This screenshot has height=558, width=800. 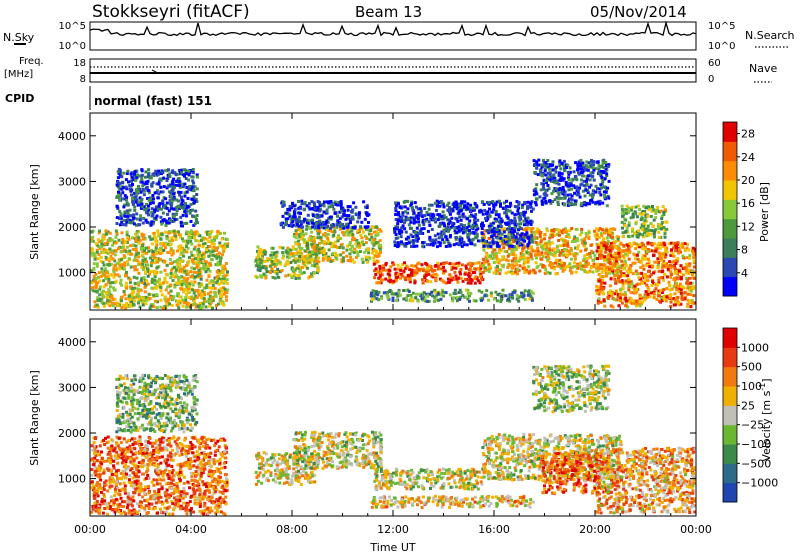 I want to click on freq-panel-frame, so click(x=393, y=70).